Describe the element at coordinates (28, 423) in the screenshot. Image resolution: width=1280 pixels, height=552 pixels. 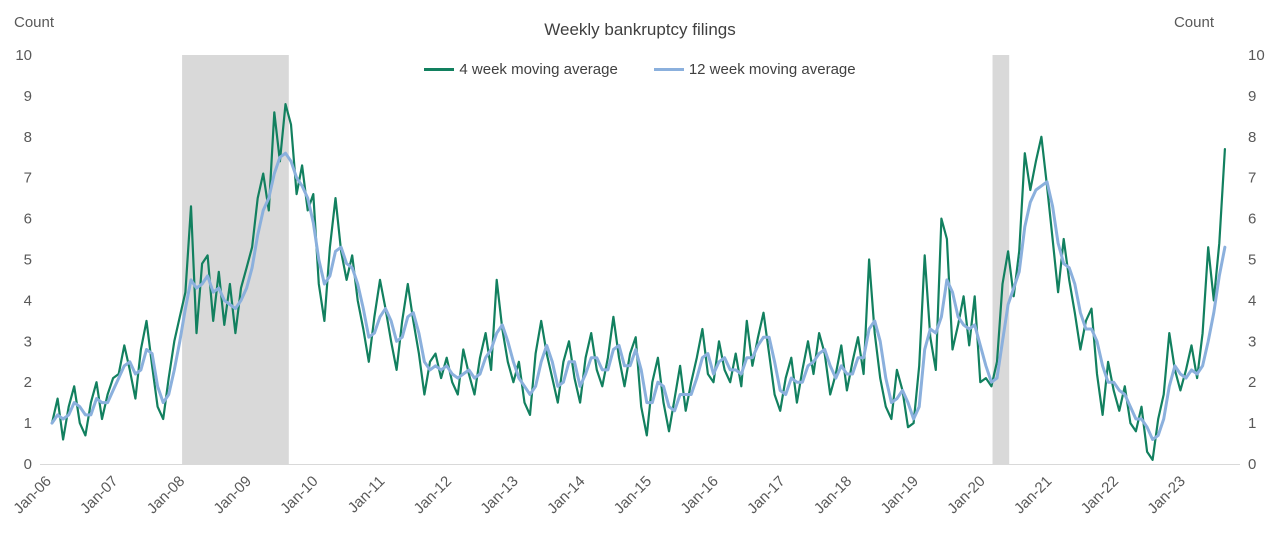
I see `y-tick-label-left: 1` at that location.